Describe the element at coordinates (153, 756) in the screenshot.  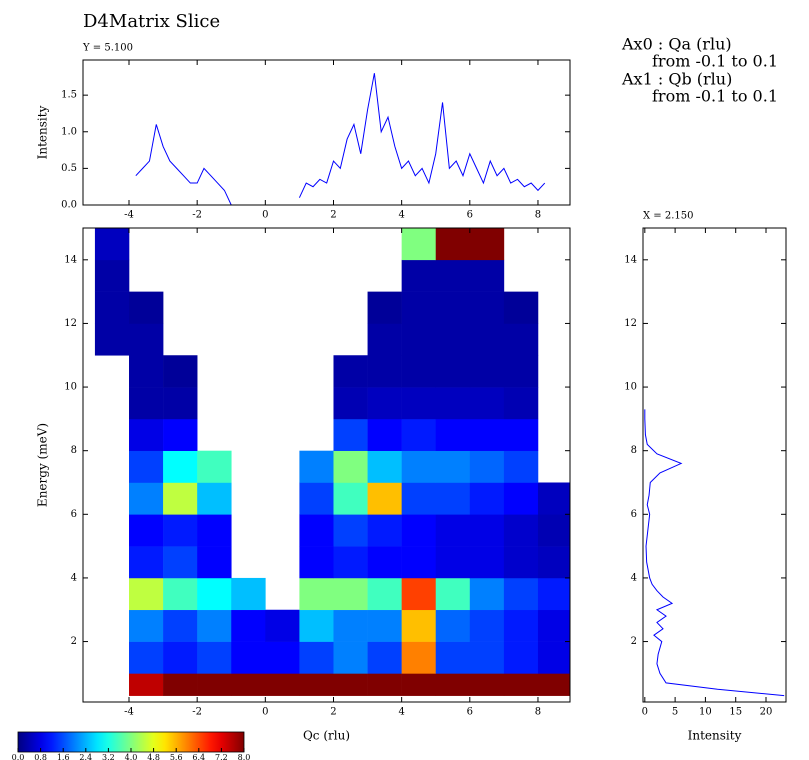
I see `colorbar-tick-label: 4.8` at that location.